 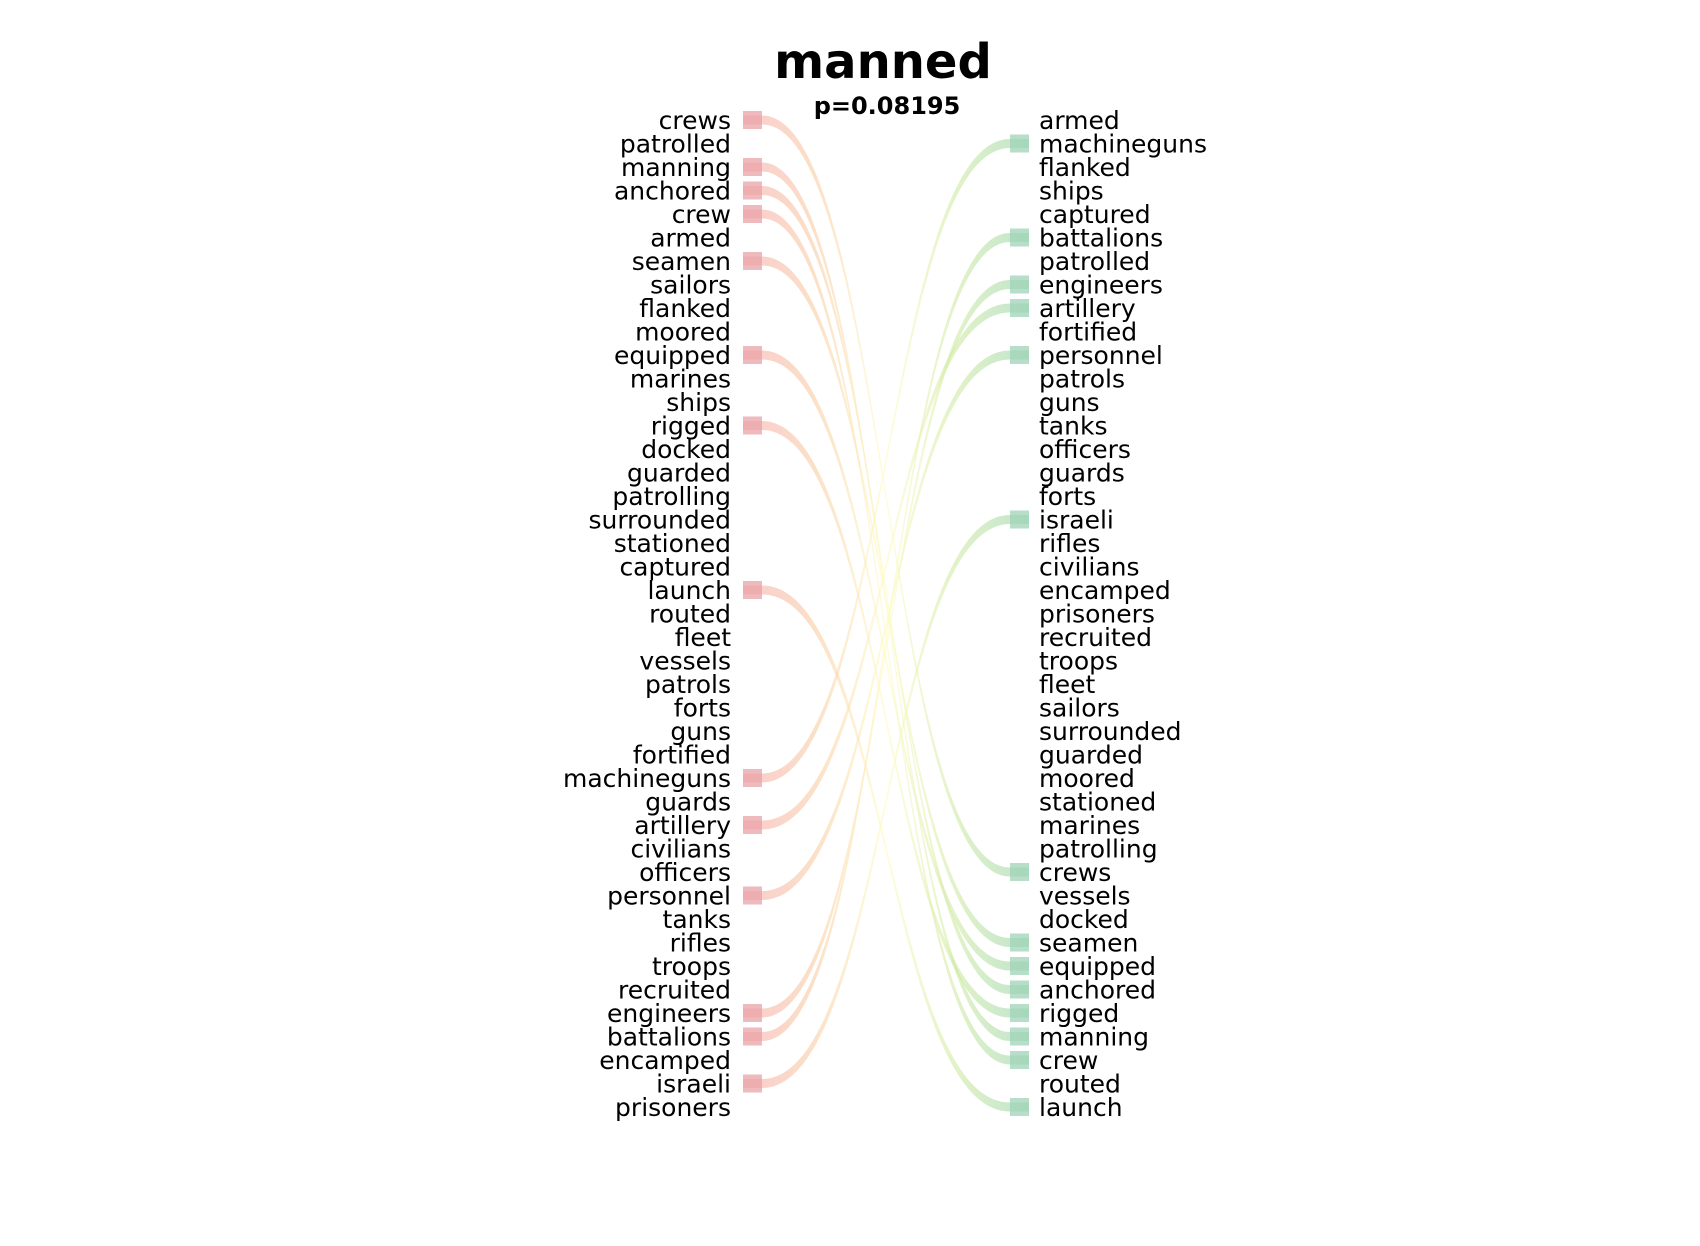 I want to click on right-word-rifles: rifles, so click(x=1069, y=543).